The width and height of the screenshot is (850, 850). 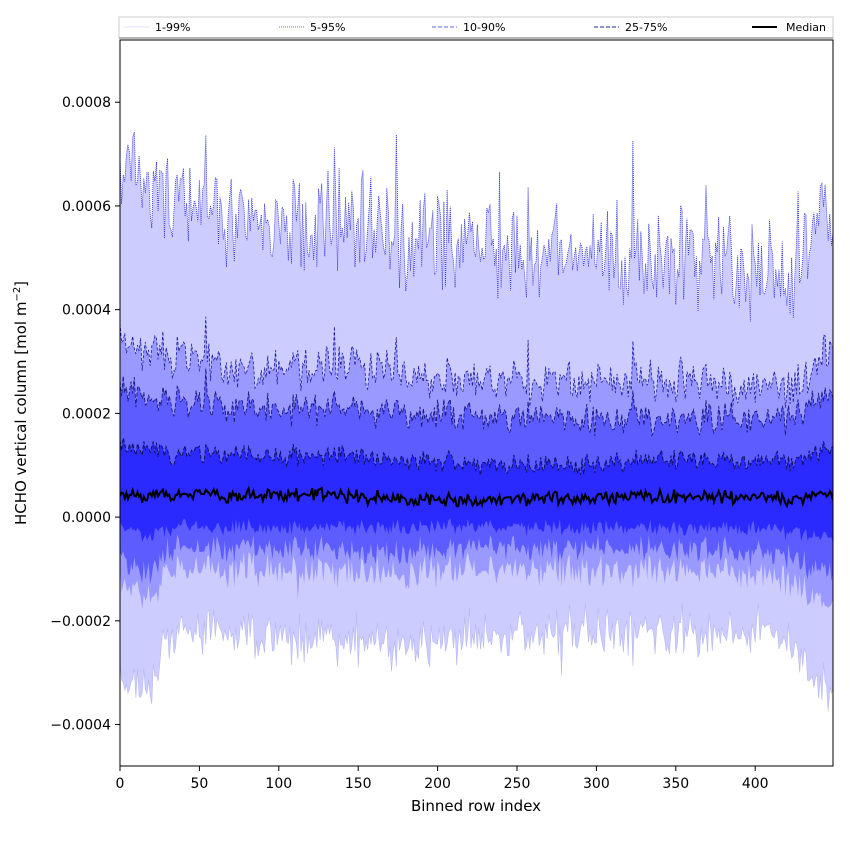 I want to click on y-tick-label: 0.0004, so click(x=86, y=311).